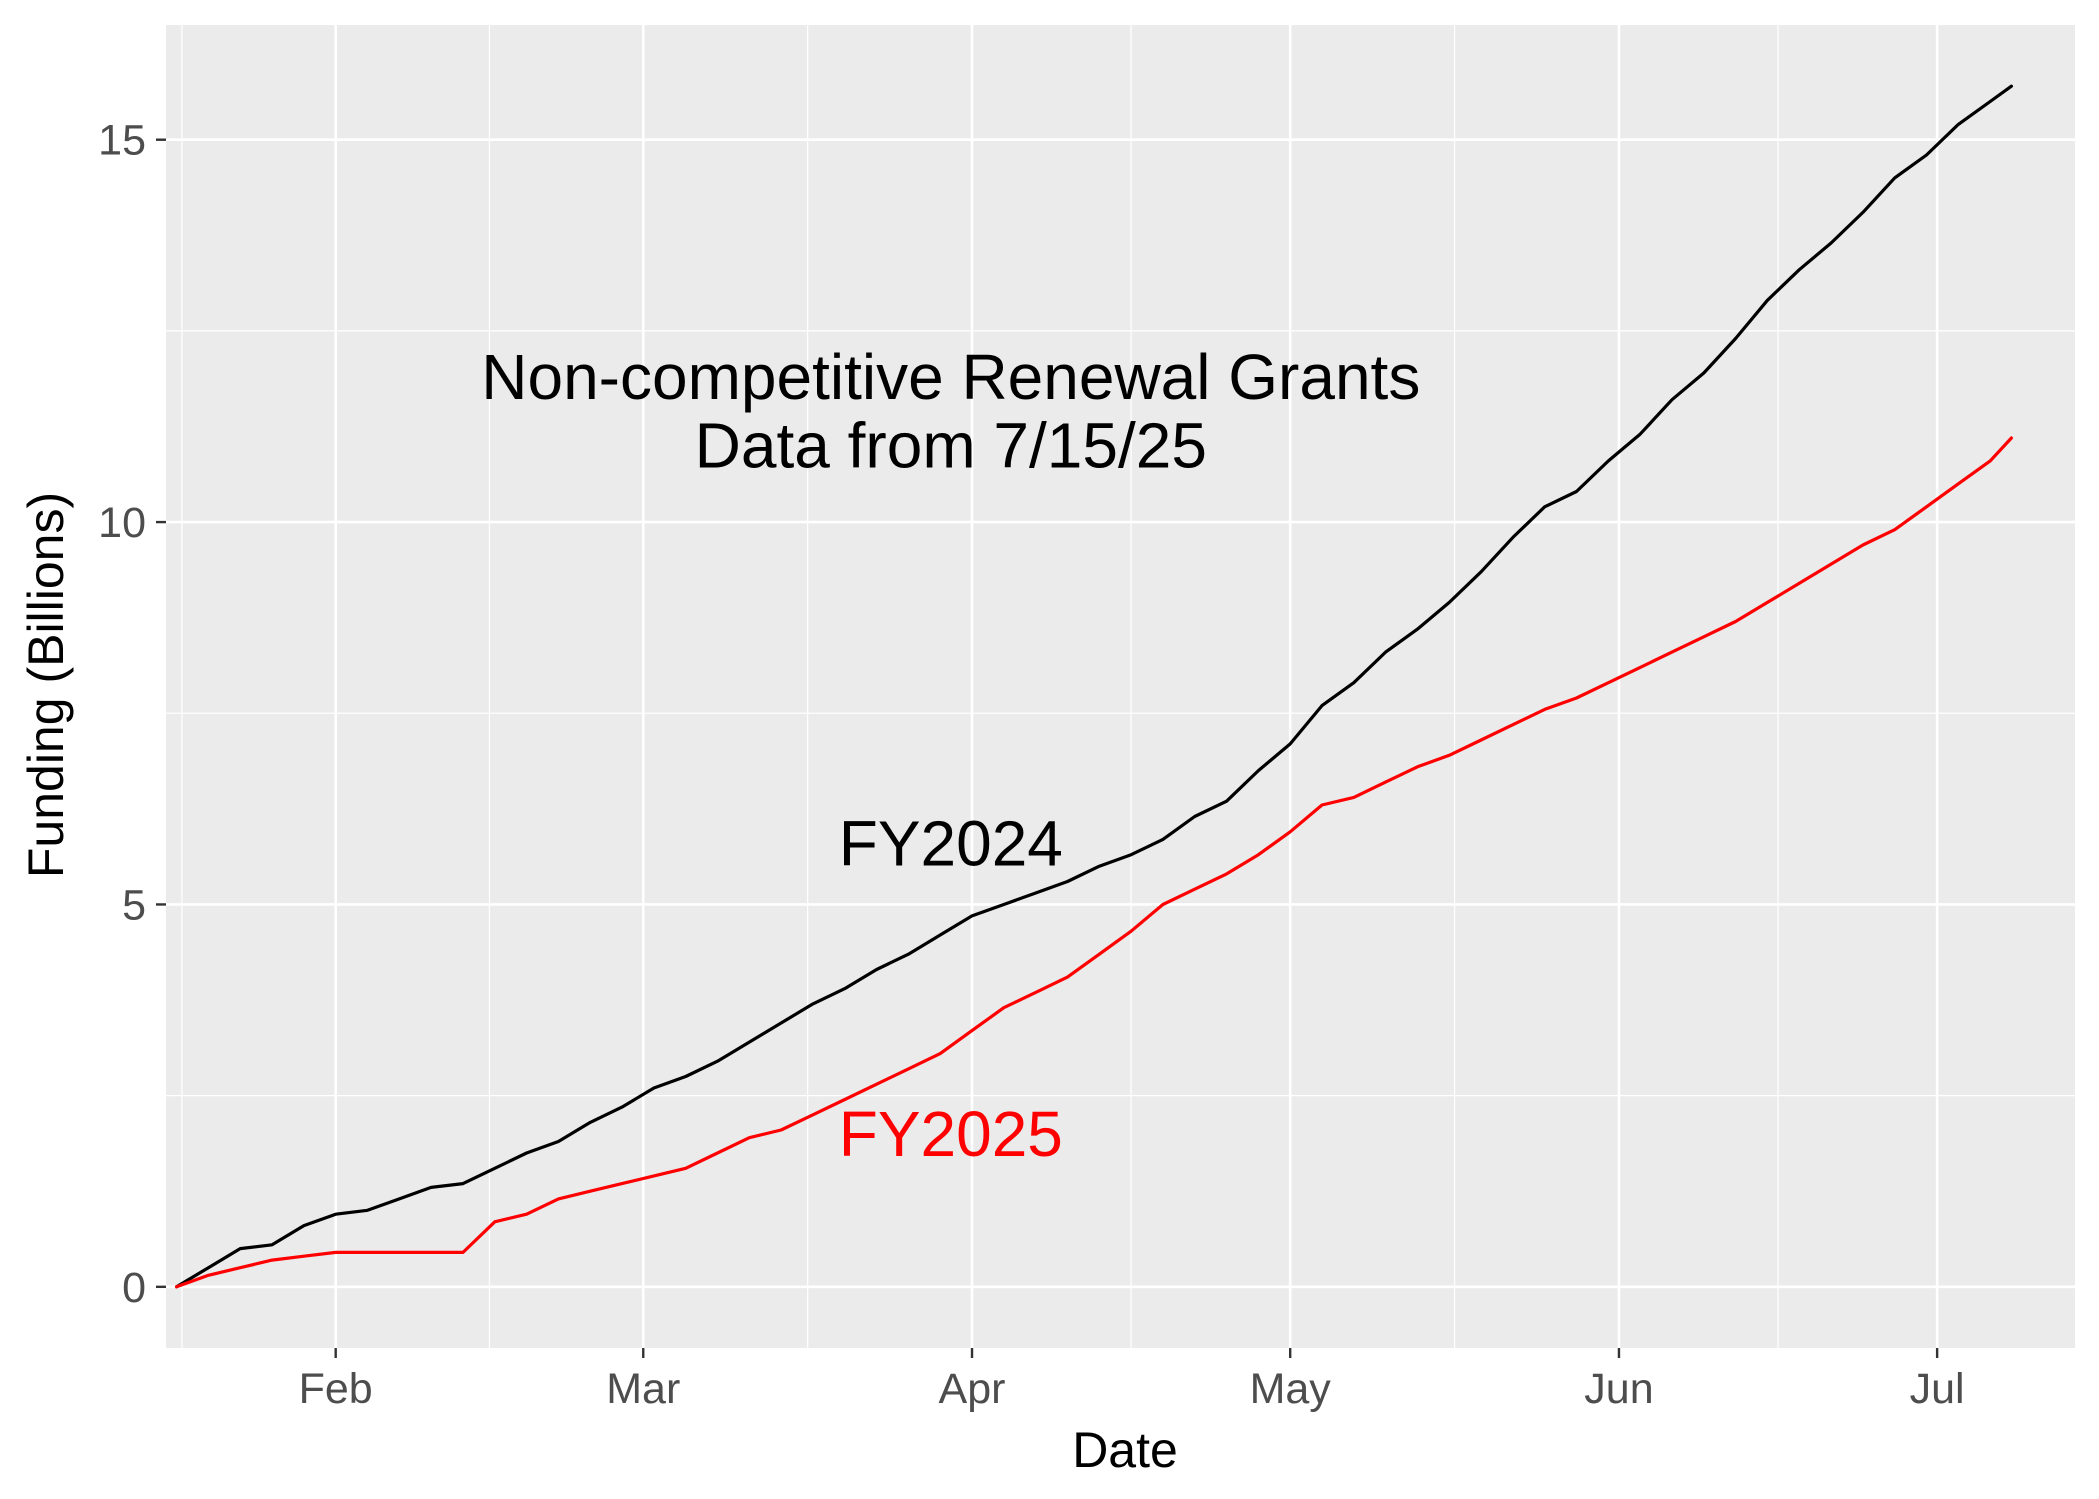 This screenshot has height=1499, width=2099. Describe the element at coordinates (336, 1389) in the screenshot. I see `x-tick-label: Feb` at that location.